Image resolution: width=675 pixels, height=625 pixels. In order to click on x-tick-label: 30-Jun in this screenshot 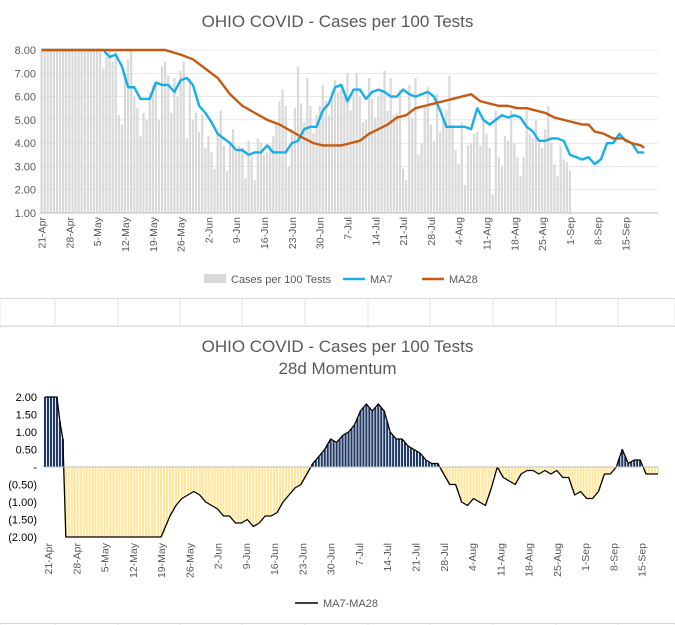, I will do `click(332, 559)`.